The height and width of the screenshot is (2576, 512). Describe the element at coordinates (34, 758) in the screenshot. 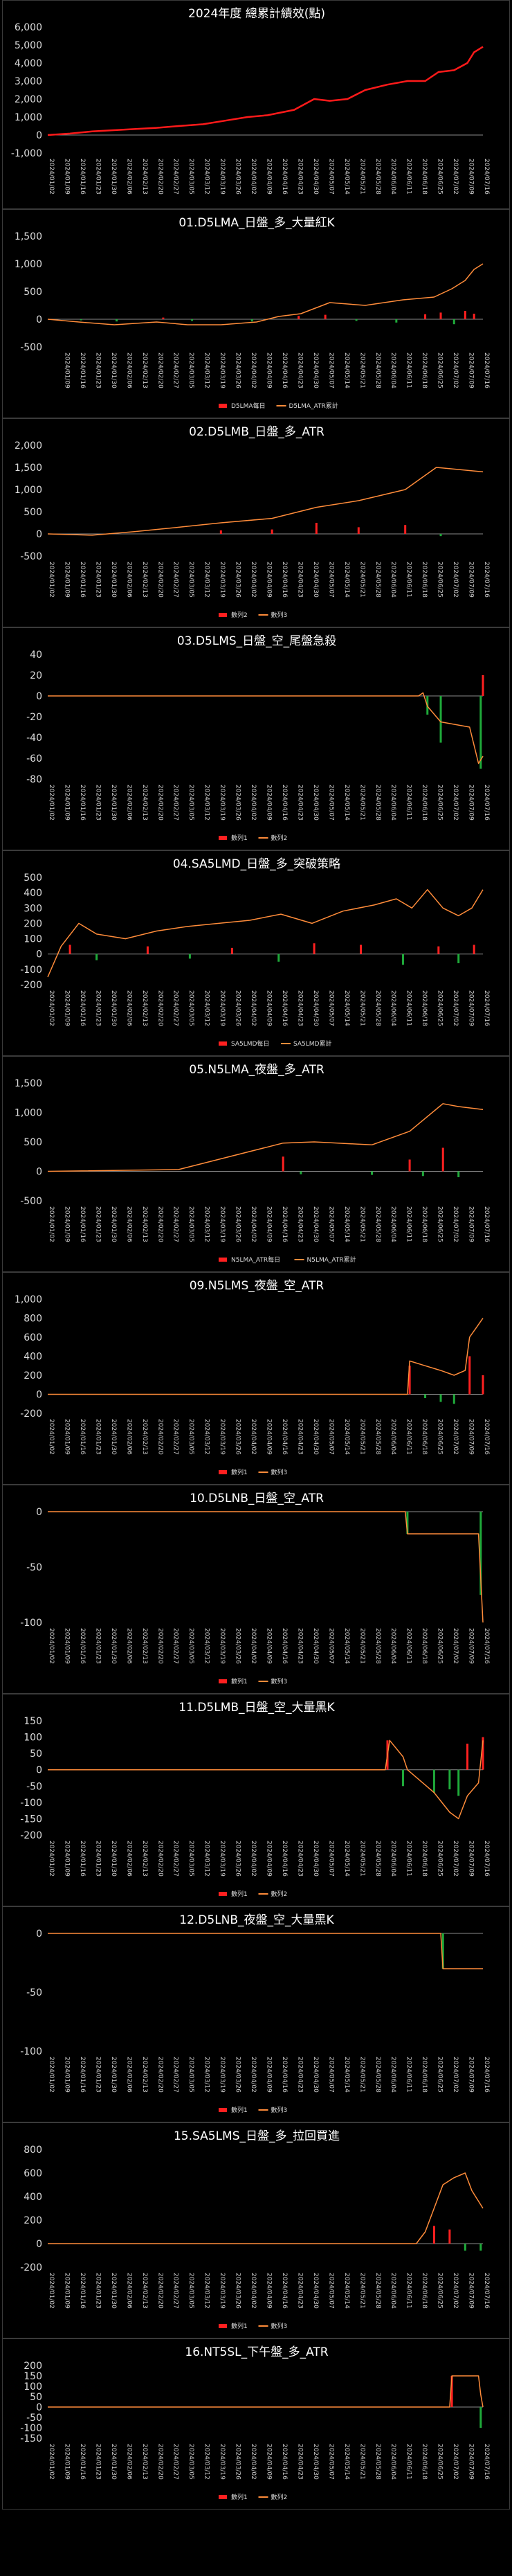

I see `y-tick-label: -60` at that location.